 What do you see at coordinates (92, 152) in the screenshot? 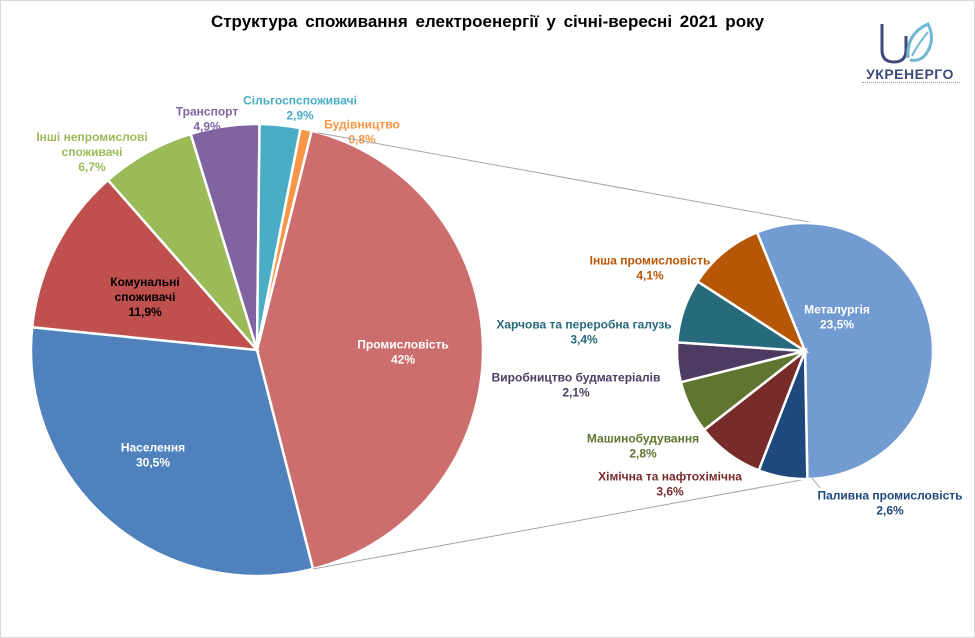
I see `main-label-інші-непромислові-споживачі: споживачі` at bounding box center [92, 152].